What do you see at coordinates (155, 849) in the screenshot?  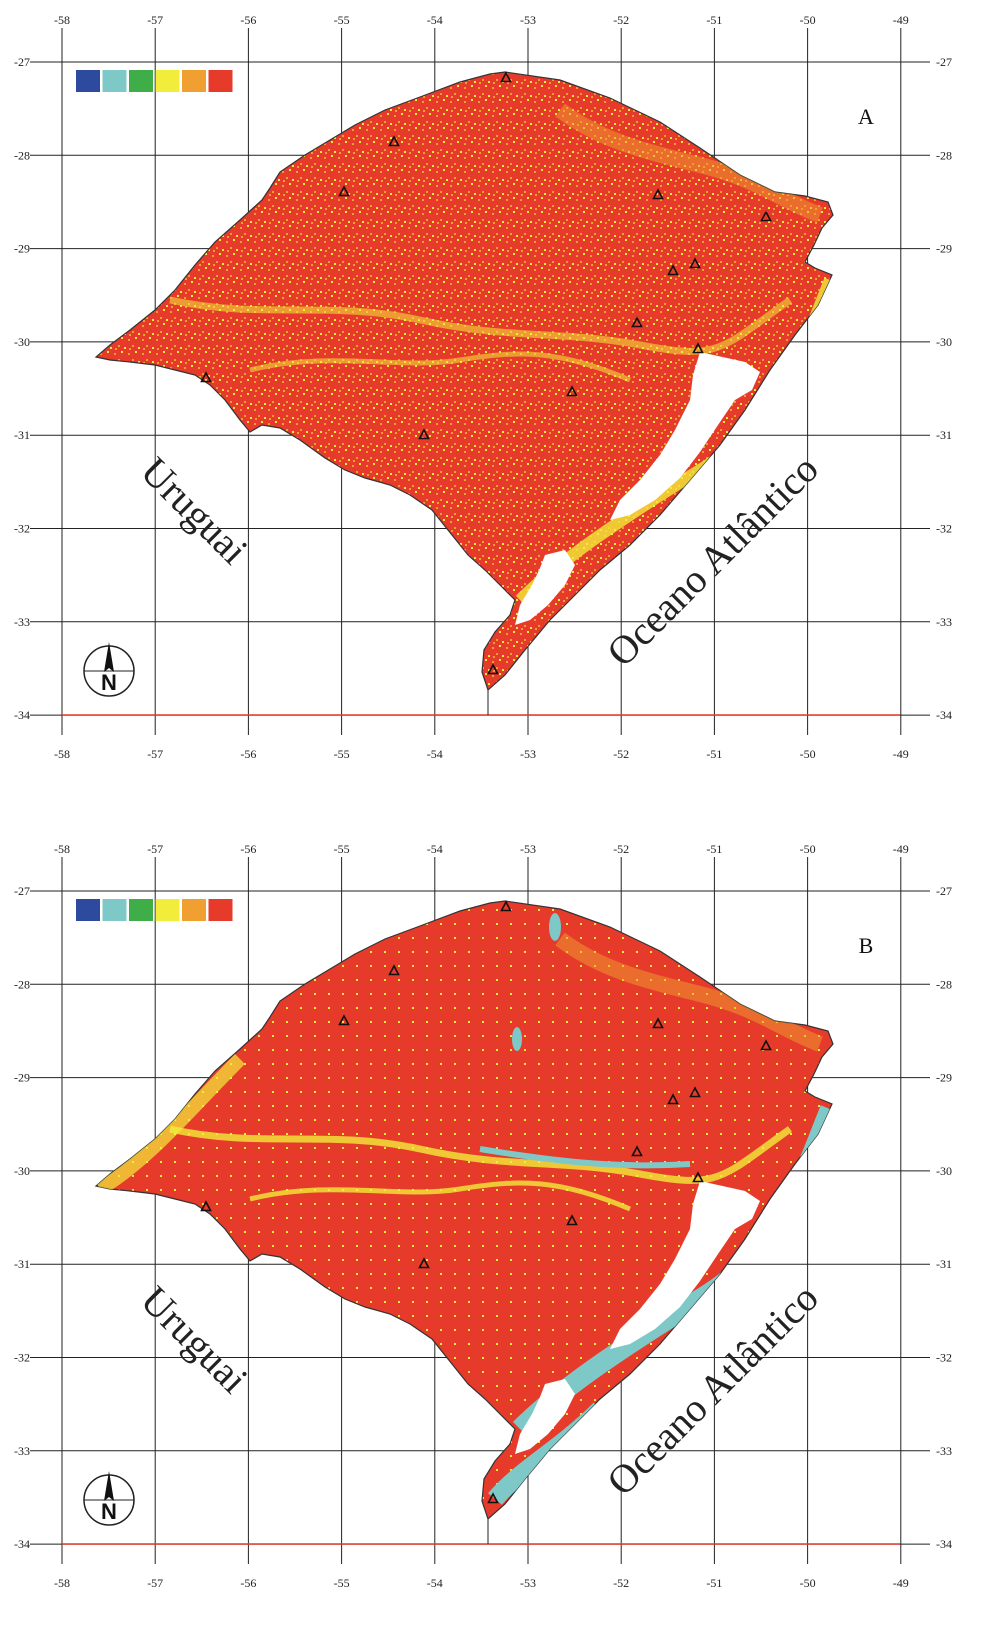 I see `lon-tick-label: -57` at bounding box center [155, 849].